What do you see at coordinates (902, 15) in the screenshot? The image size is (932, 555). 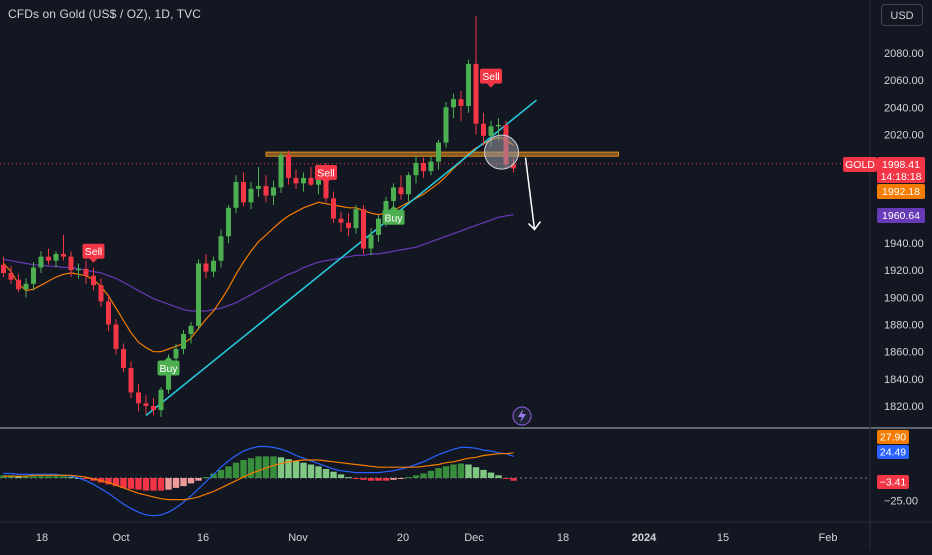 I see `currency-button: USD` at bounding box center [902, 15].